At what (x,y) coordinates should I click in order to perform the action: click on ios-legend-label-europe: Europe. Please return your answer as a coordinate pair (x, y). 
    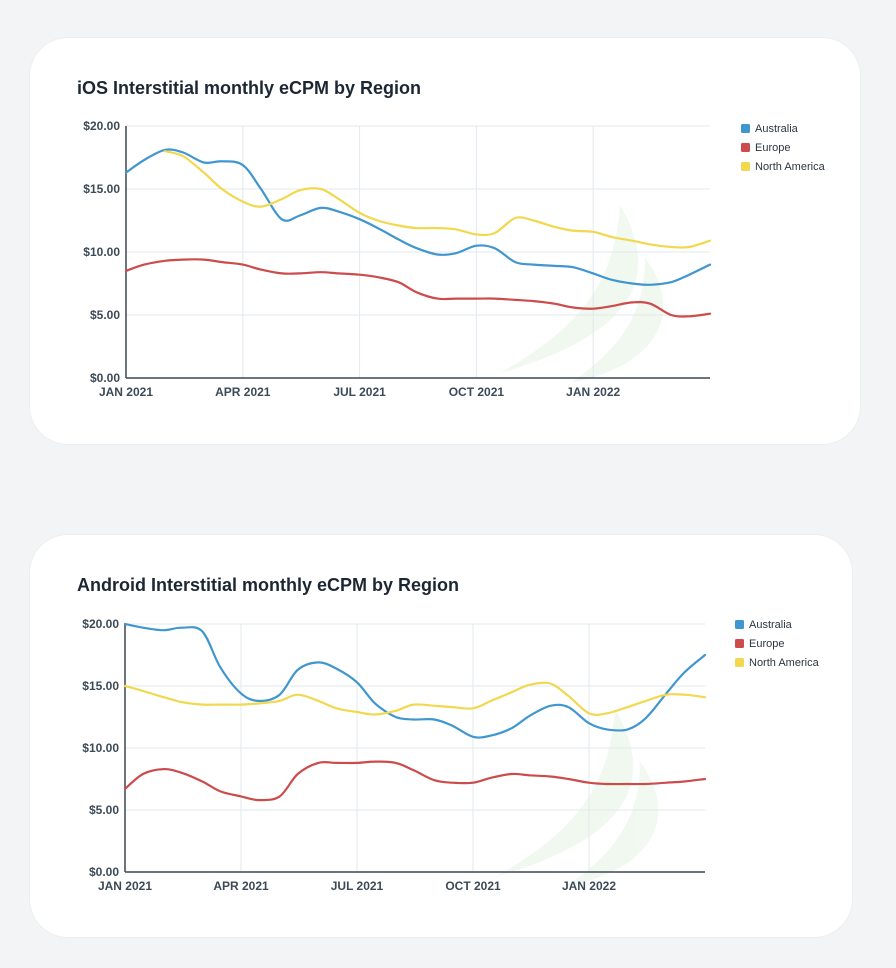
    Looking at the image, I should click on (772, 148).